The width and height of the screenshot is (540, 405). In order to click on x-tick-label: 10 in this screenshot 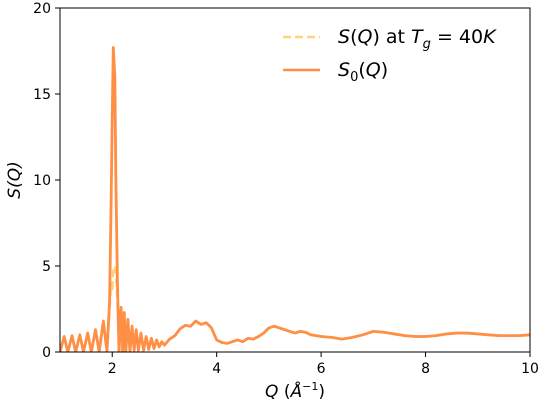, I will do `click(530, 369)`.